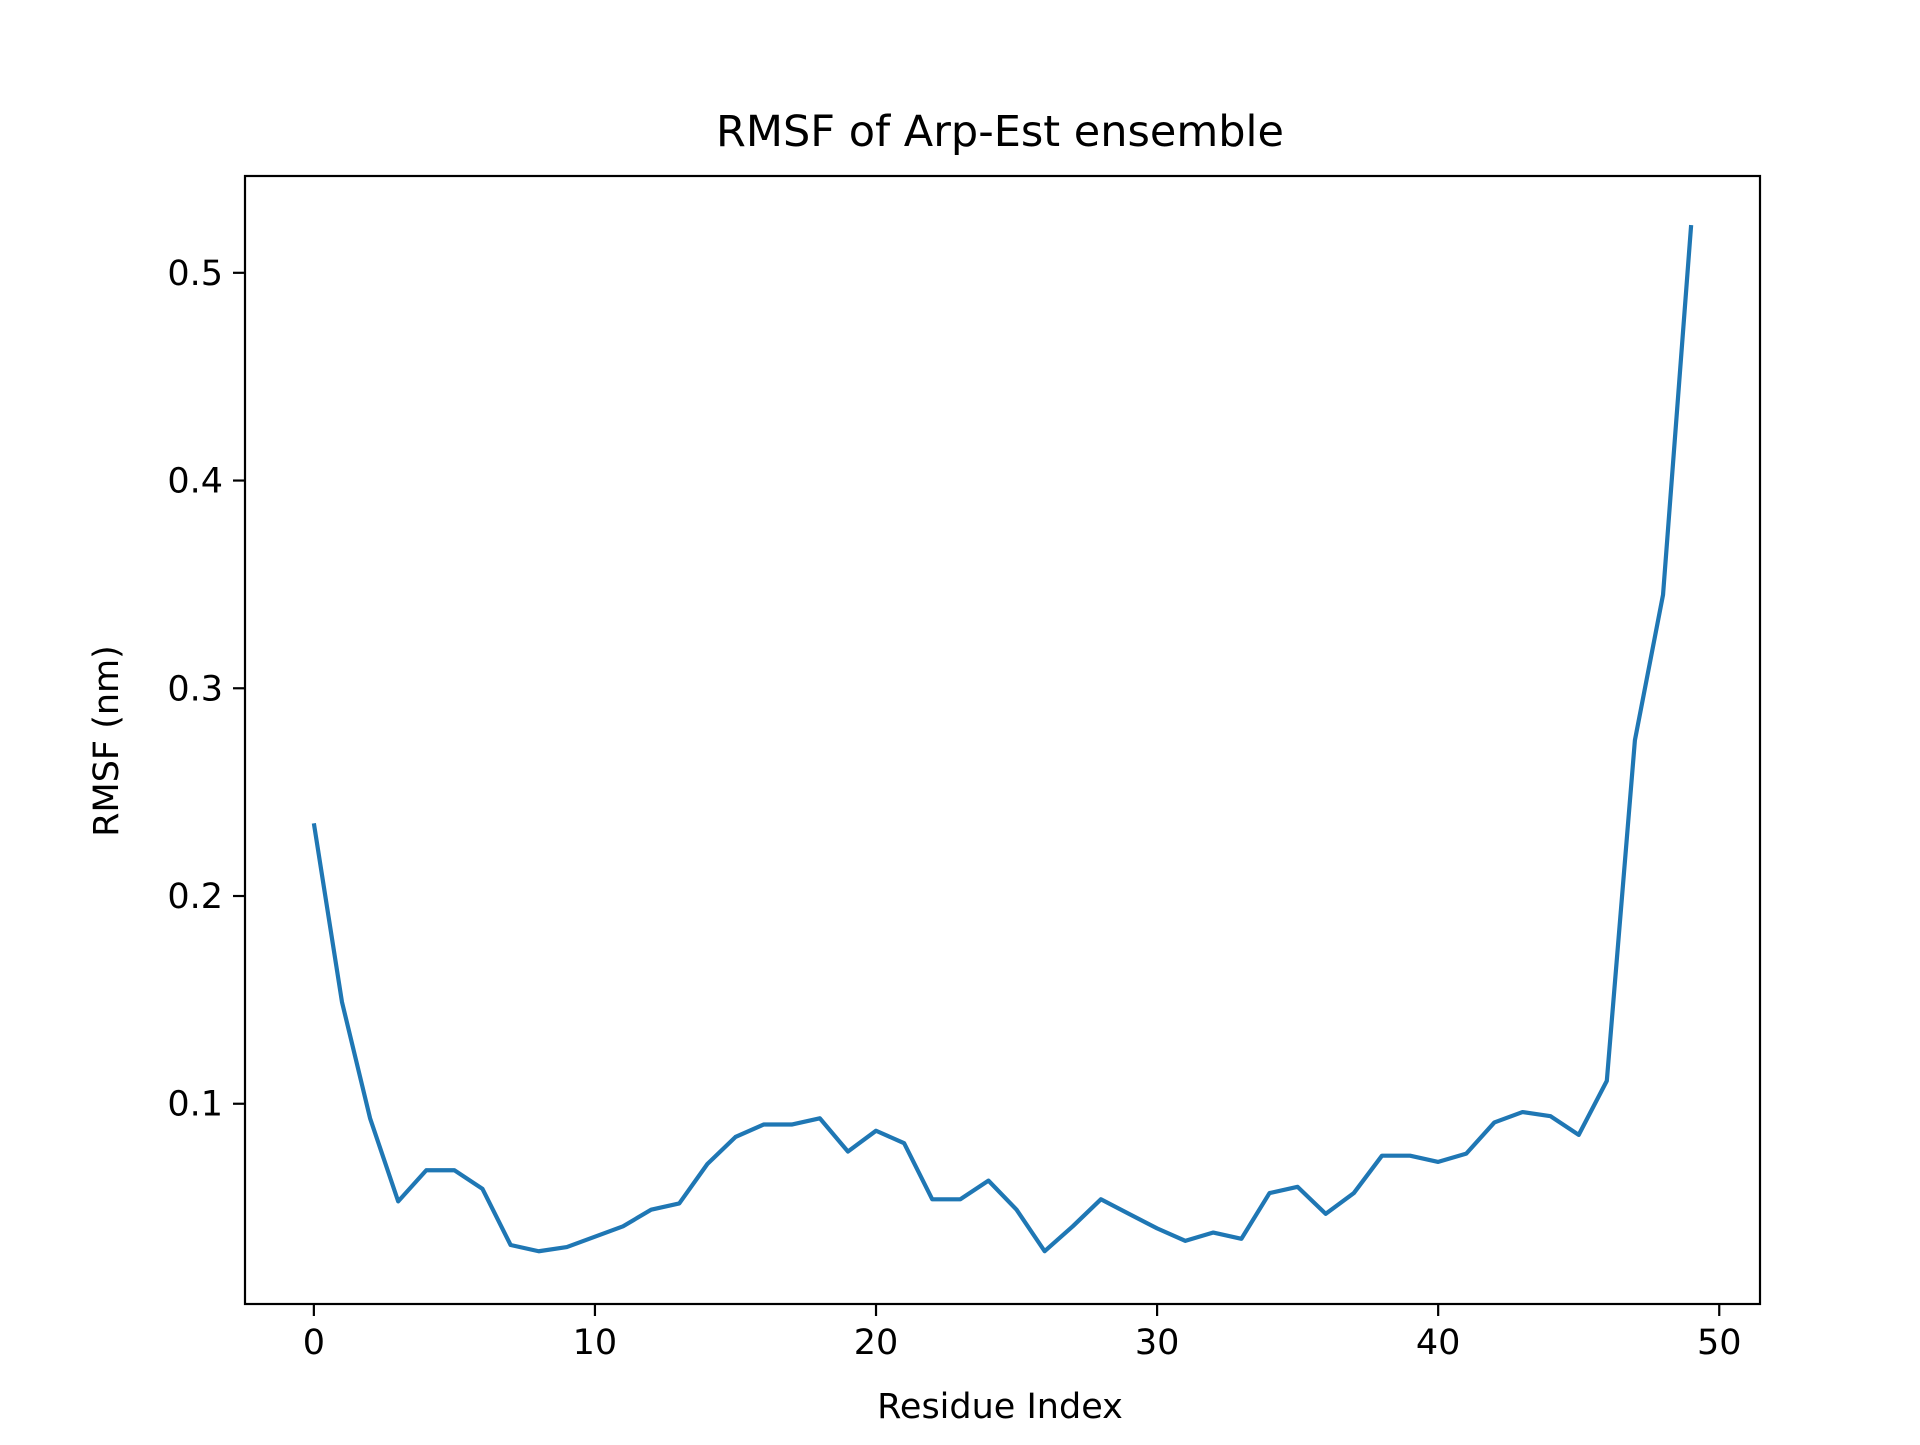 The height and width of the screenshot is (1445, 1920). I want to click on x-tick-label: 20, so click(876, 1343).